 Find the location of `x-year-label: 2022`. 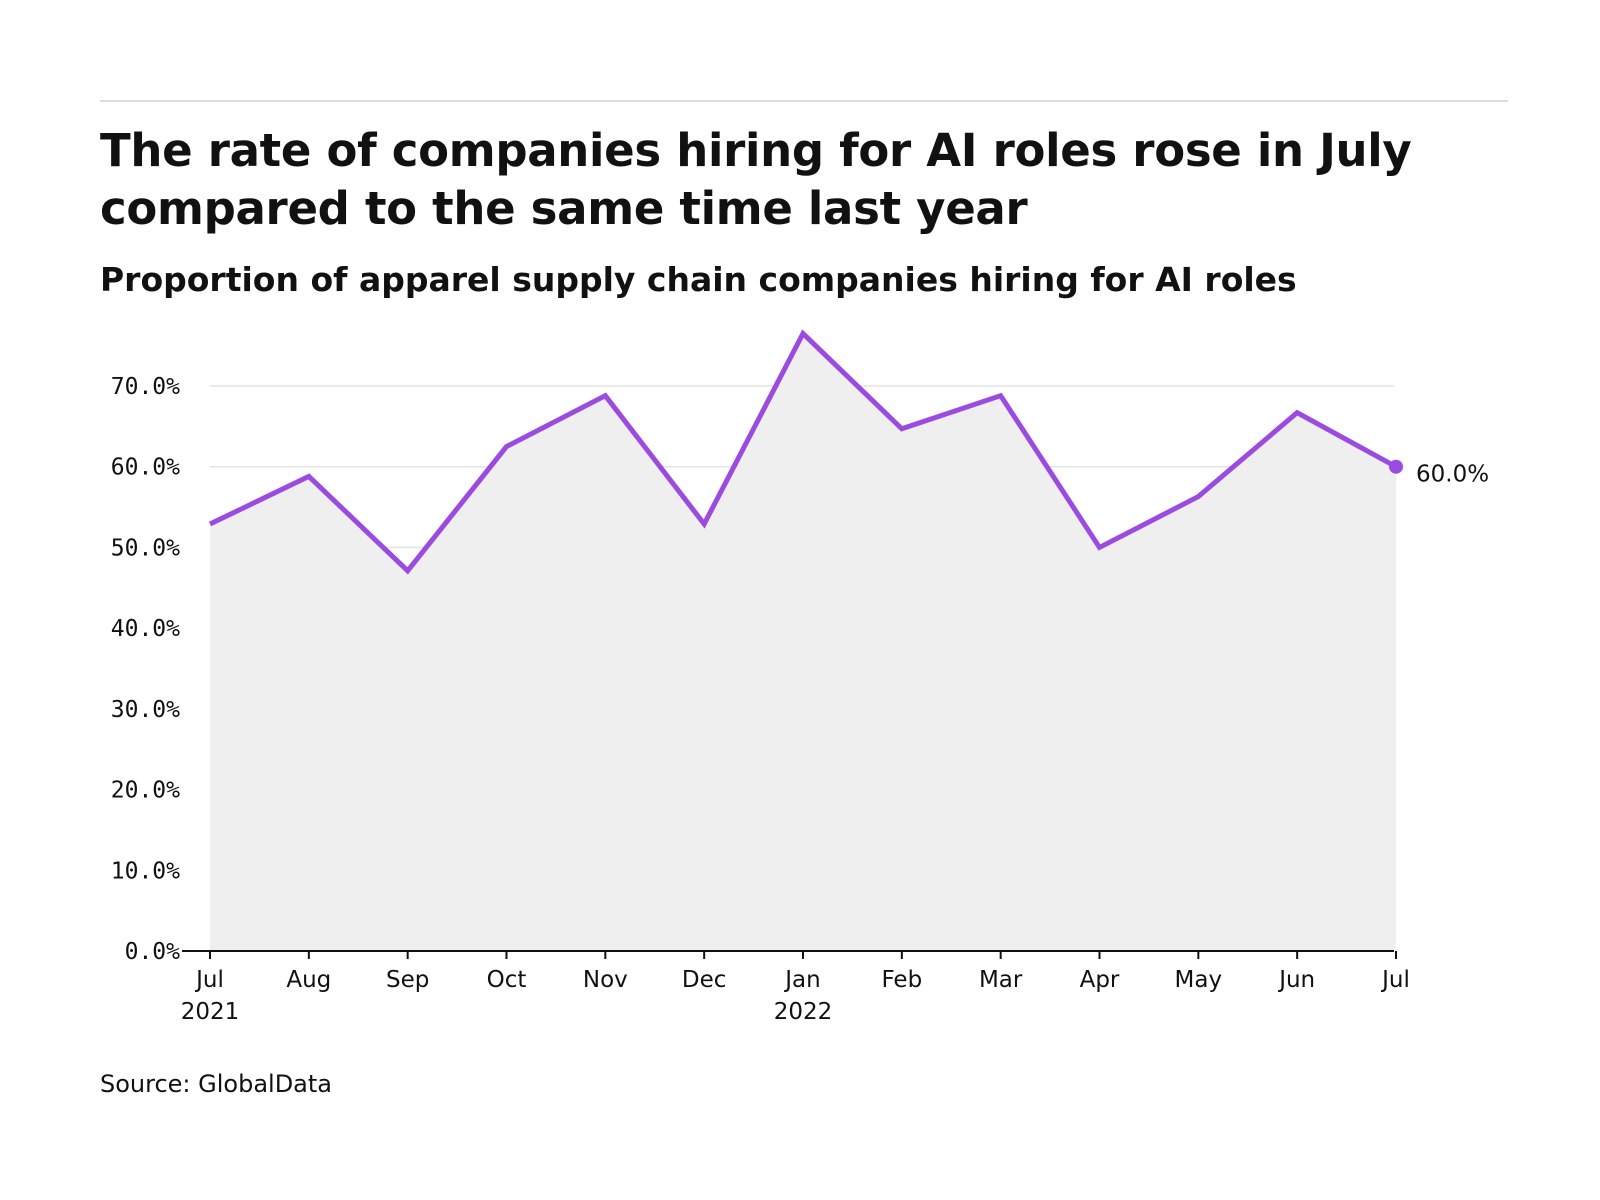

x-year-label: 2022 is located at coordinates (803, 1012).